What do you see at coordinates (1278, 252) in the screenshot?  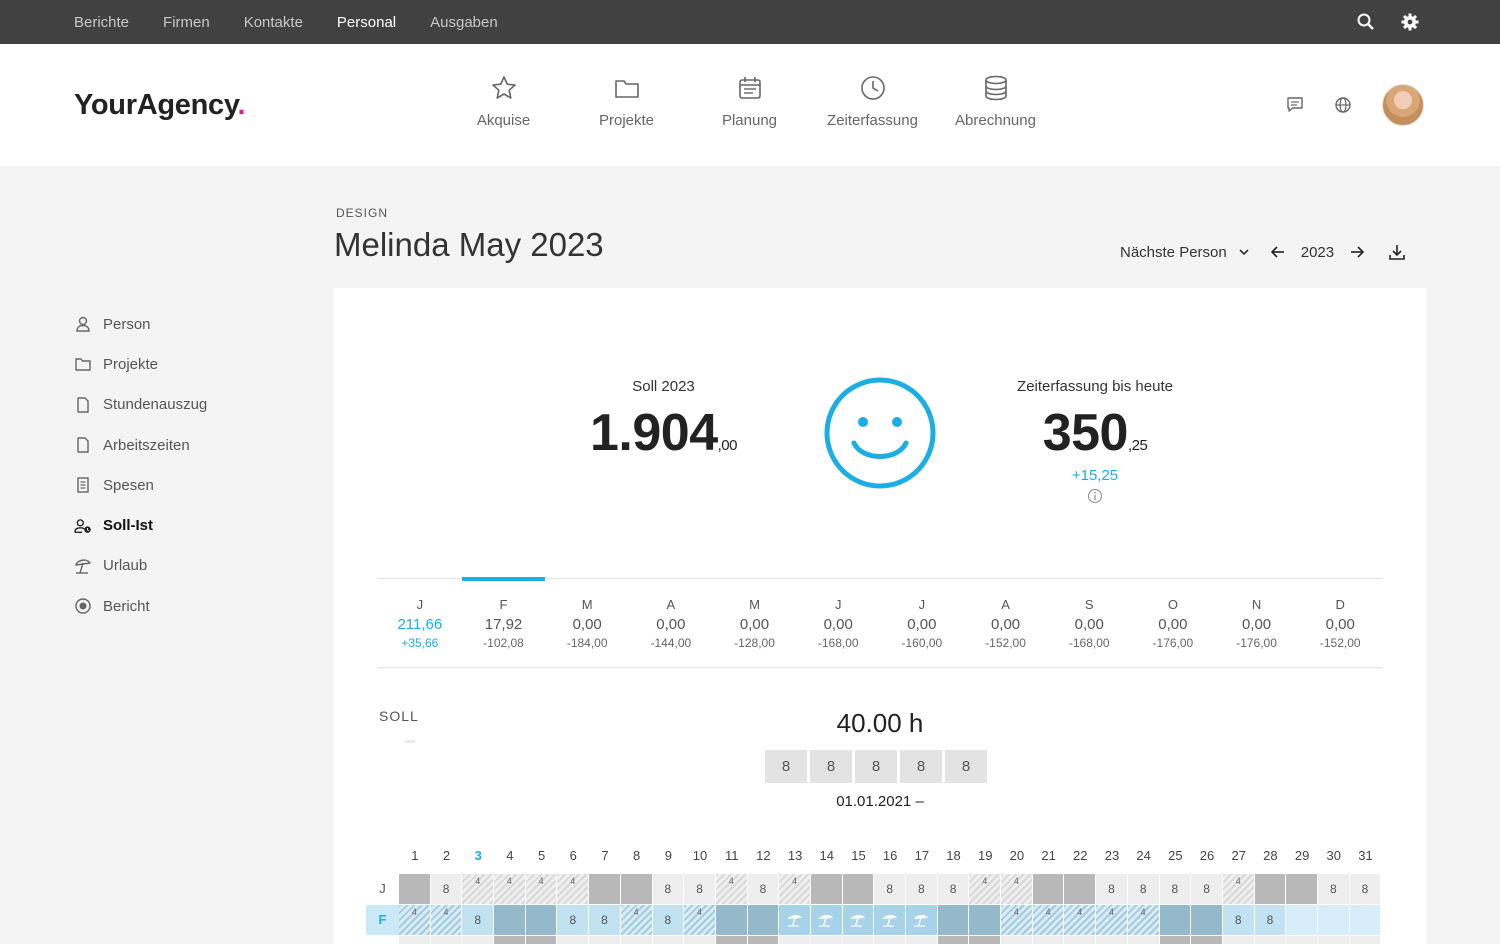 I see `arrow-left-icon` at bounding box center [1278, 252].